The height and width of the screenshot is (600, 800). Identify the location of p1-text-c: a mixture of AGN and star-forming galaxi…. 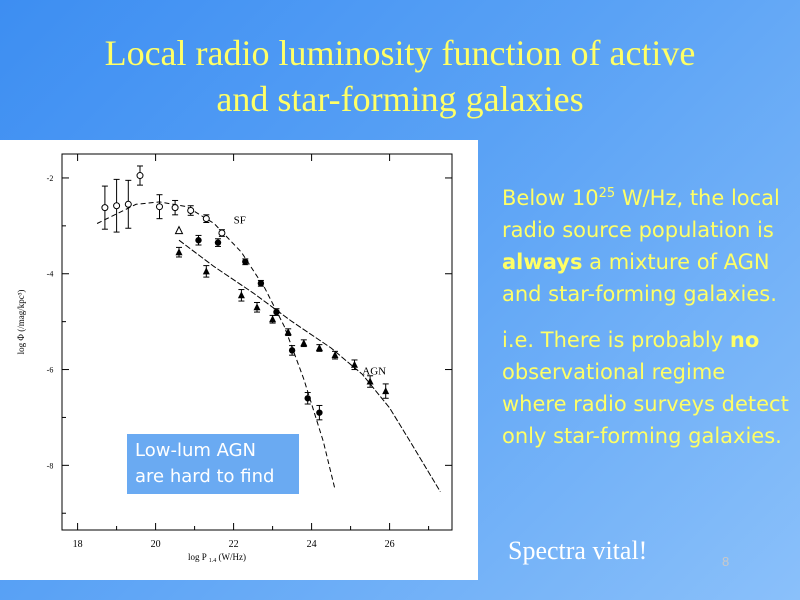
(639, 278).